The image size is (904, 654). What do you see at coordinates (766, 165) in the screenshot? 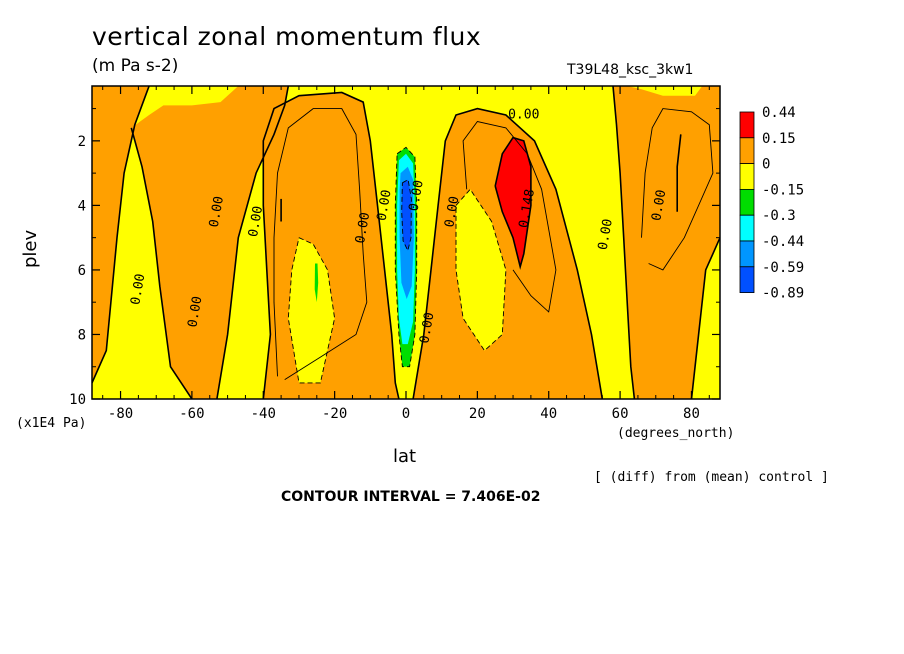
I see `colorbar-label: 0` at bounding box center [766, 165].